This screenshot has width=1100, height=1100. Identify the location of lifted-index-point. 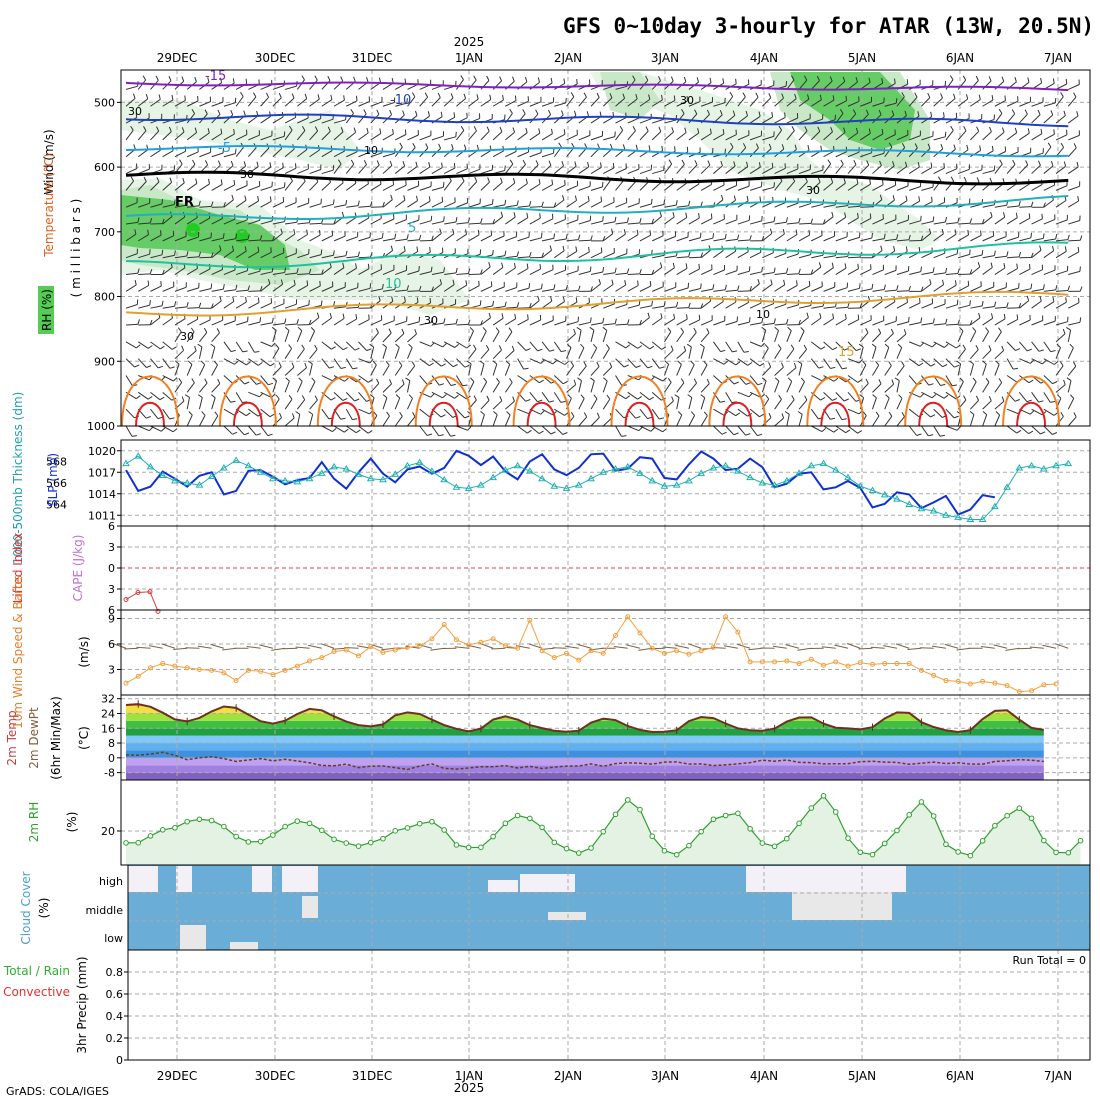
(150, 592).